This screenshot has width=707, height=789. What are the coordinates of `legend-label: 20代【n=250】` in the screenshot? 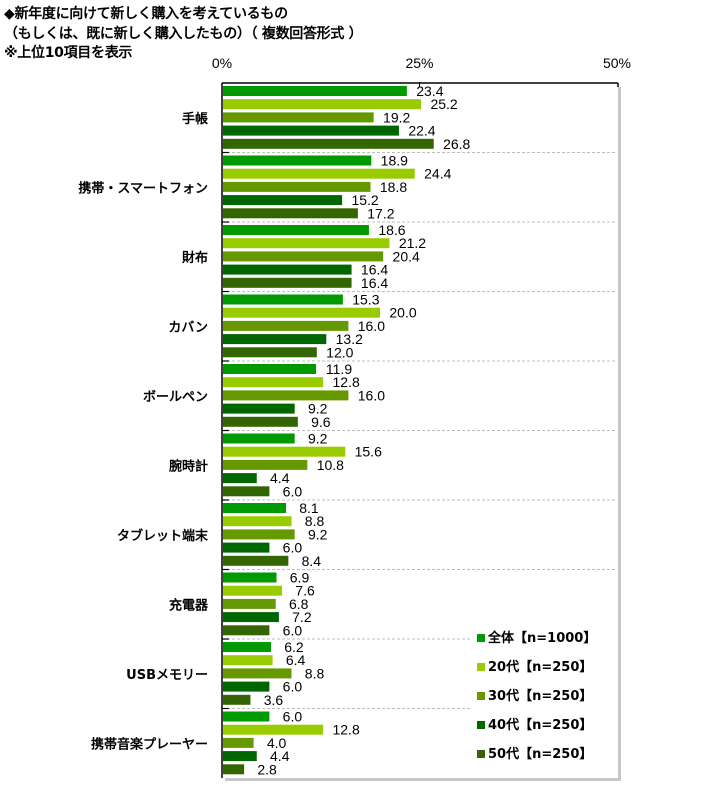 It's located at (540, 667).